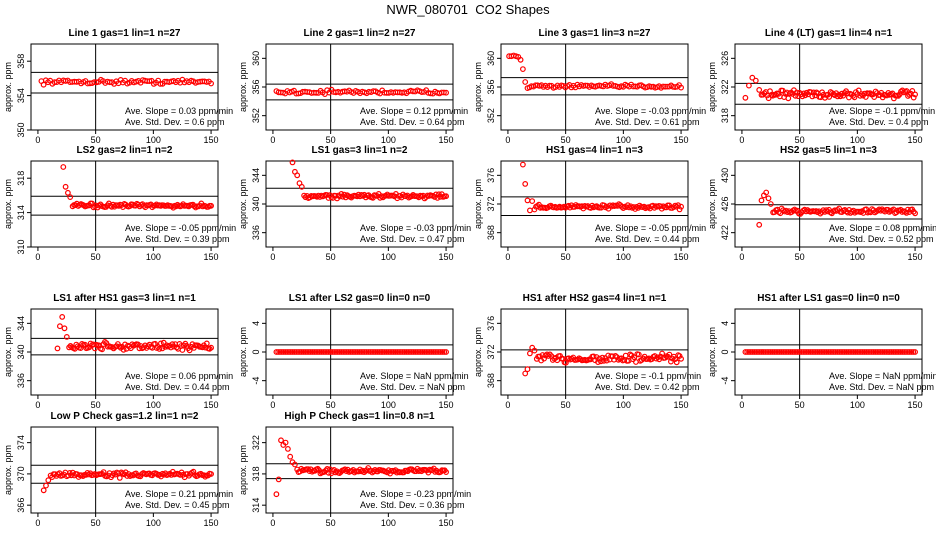 Image resolution: width=936 pixels, height=540 pixels. What do you see at coordinates (331, 523) in the screenshot?
I see `x-tick-label: 50` at bounding box center [331, 523].